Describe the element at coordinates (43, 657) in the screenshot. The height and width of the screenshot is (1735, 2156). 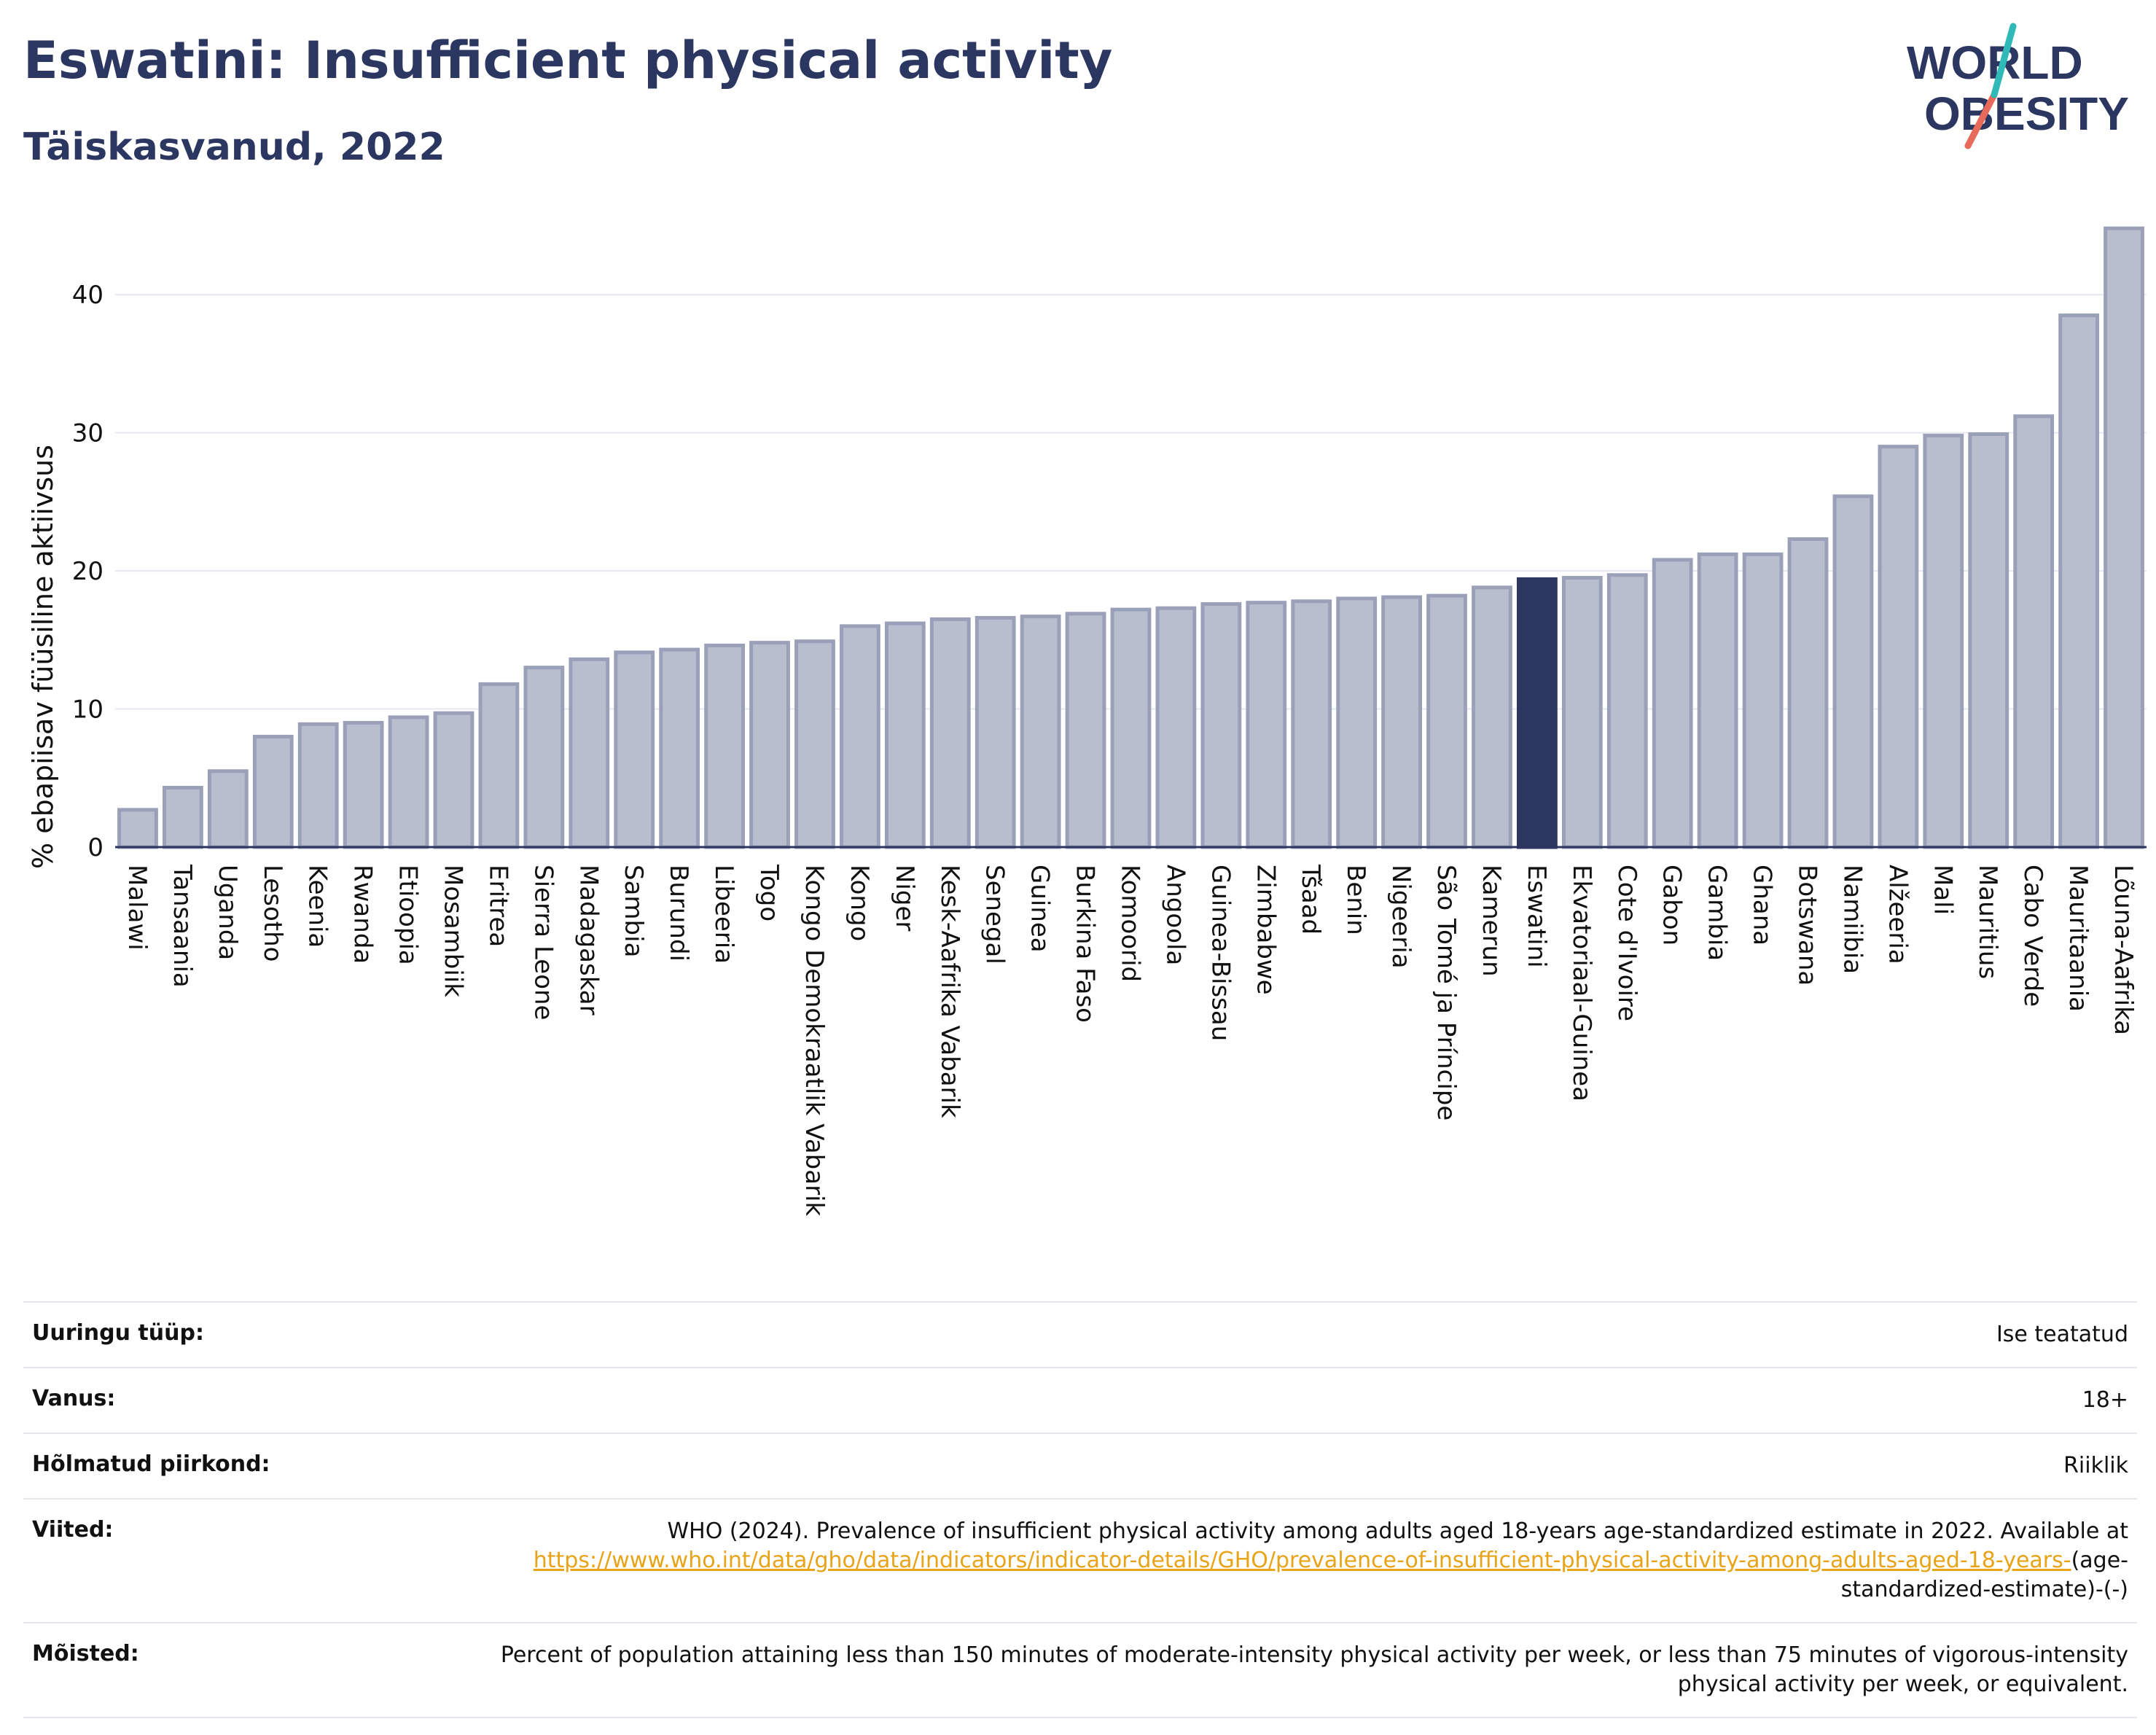
I see `y-axis-label: % ebapiisav füüsiline aktiivsus` at that location.